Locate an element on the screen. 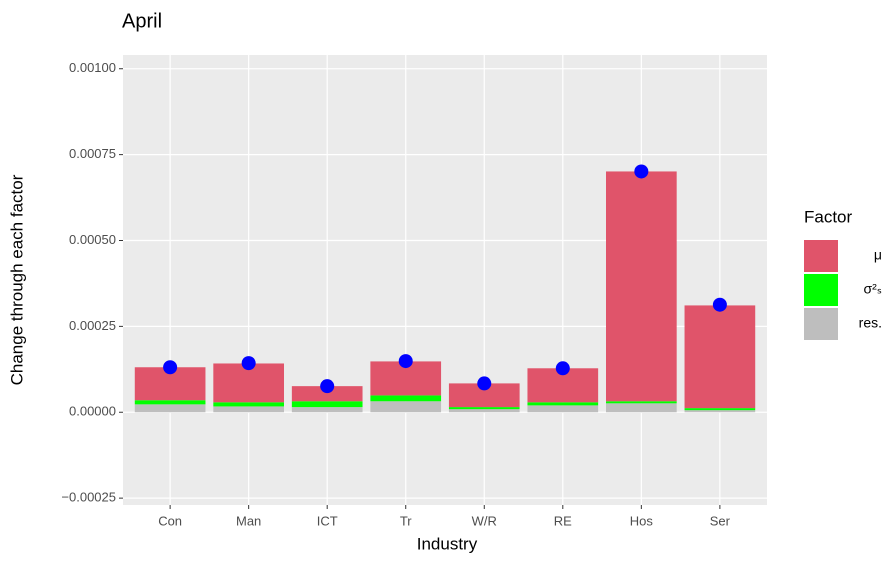  x-tick-label: Con is located at coordinates (170, 520).